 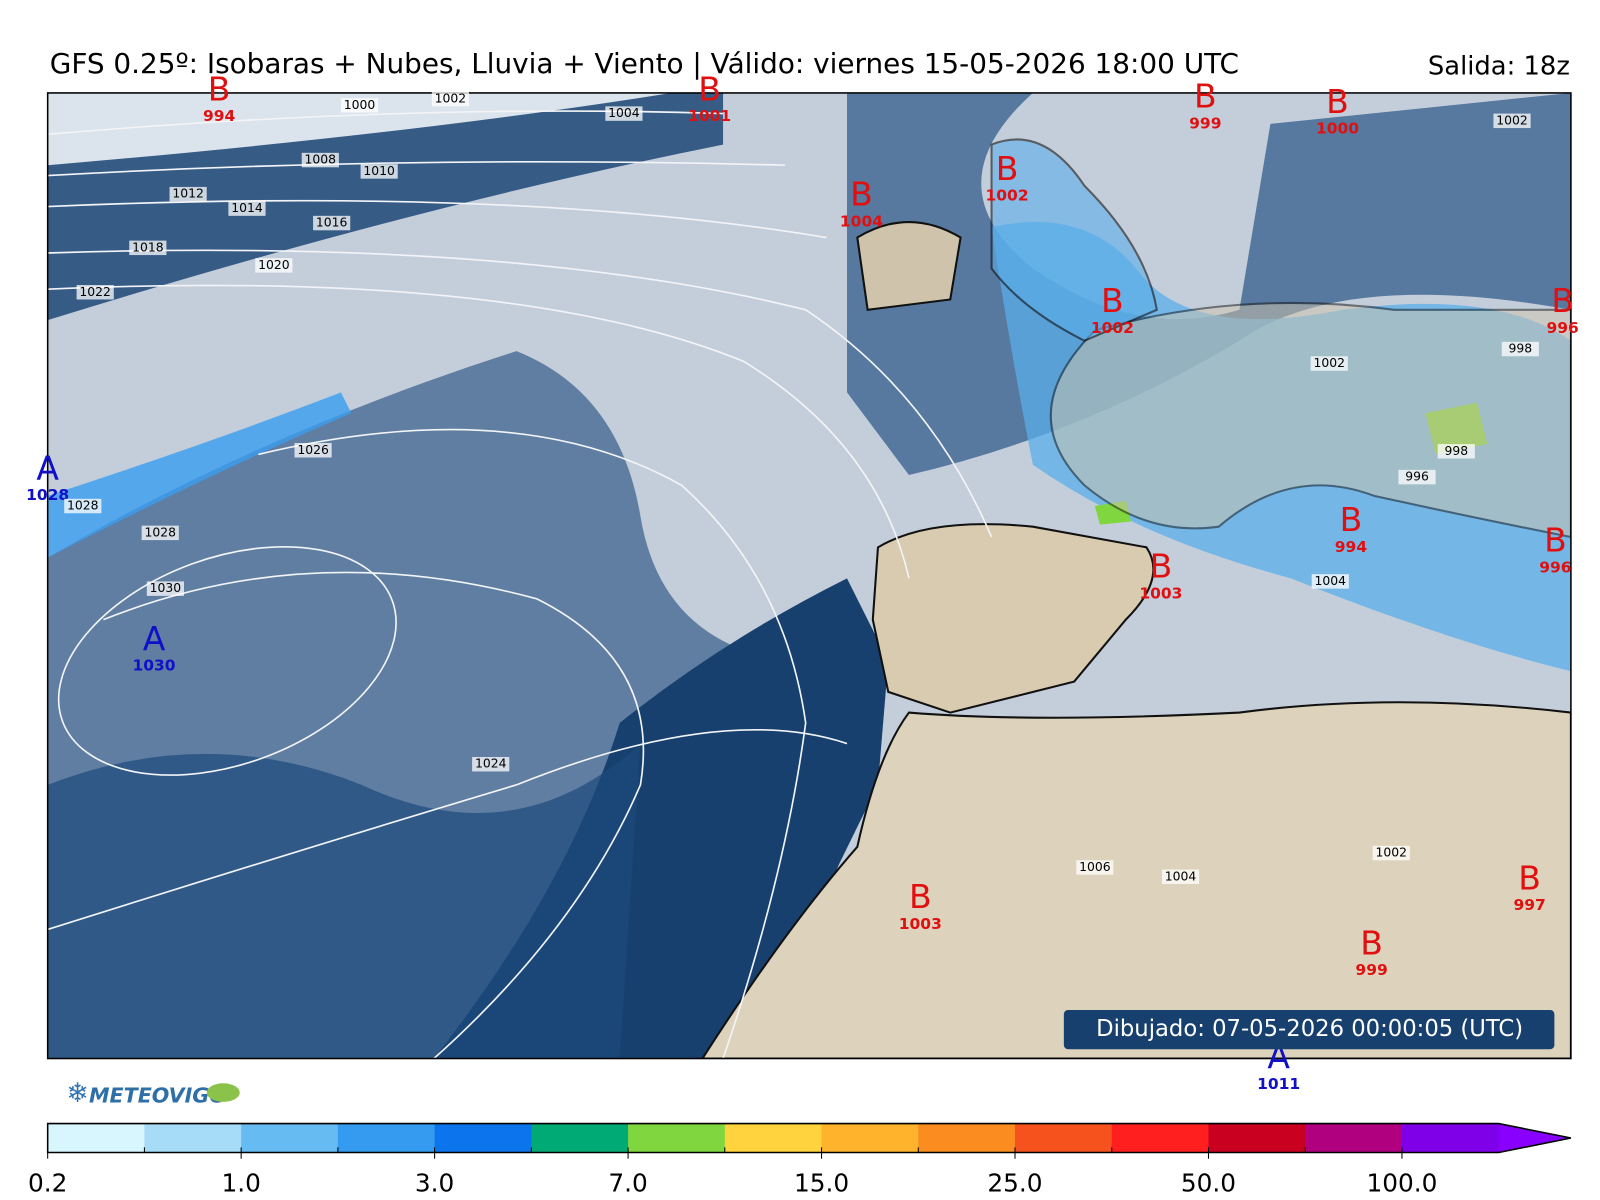 What do you see at coordinates (1014, 1183) in the screenshot?
I see `colorbar-tick-label: 25.0` at bounding box center [1014, 1183].